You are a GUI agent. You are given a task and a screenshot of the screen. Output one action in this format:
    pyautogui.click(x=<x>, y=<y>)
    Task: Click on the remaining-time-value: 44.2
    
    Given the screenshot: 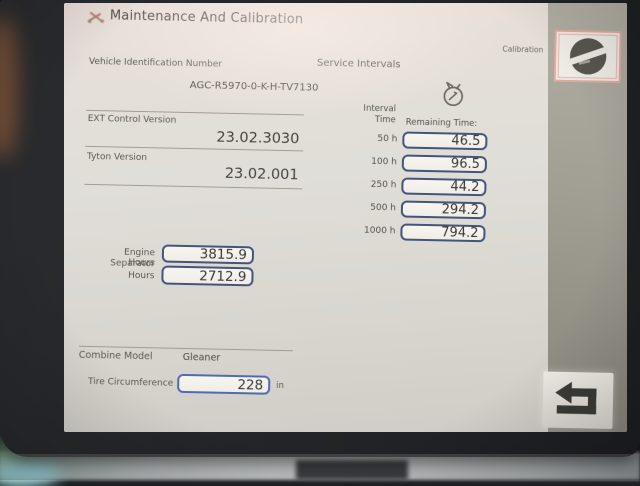 What is the action you would take?
    pyautogui.click(x=465, y=187)
    